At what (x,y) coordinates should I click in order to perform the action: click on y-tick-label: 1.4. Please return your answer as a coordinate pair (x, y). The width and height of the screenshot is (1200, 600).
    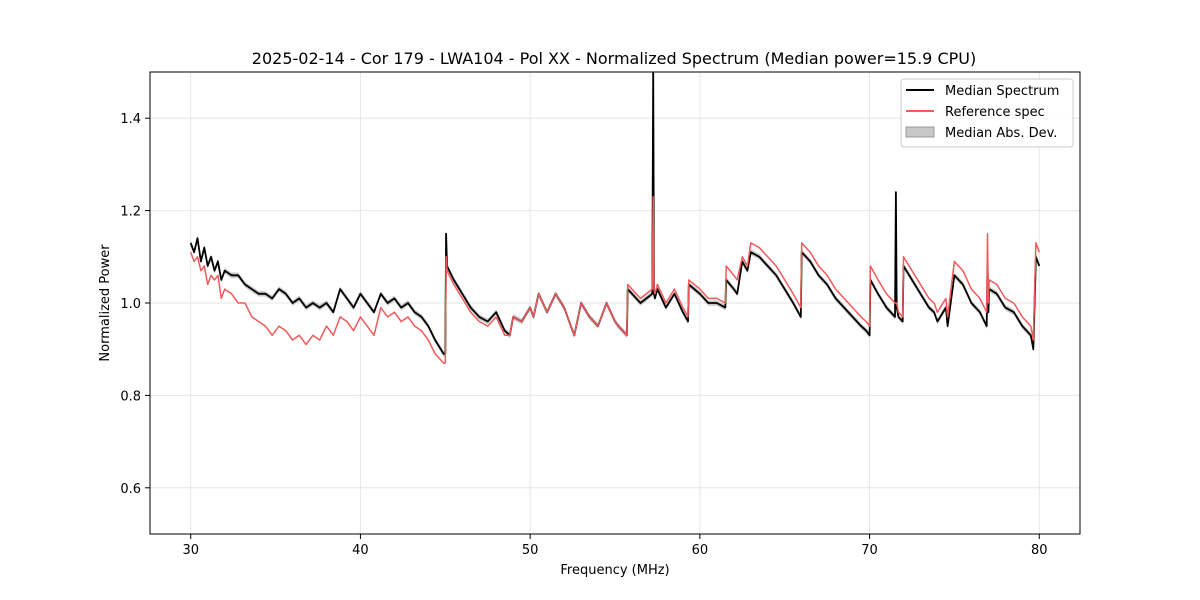
    Looking at the image, I should click on (130, 119).